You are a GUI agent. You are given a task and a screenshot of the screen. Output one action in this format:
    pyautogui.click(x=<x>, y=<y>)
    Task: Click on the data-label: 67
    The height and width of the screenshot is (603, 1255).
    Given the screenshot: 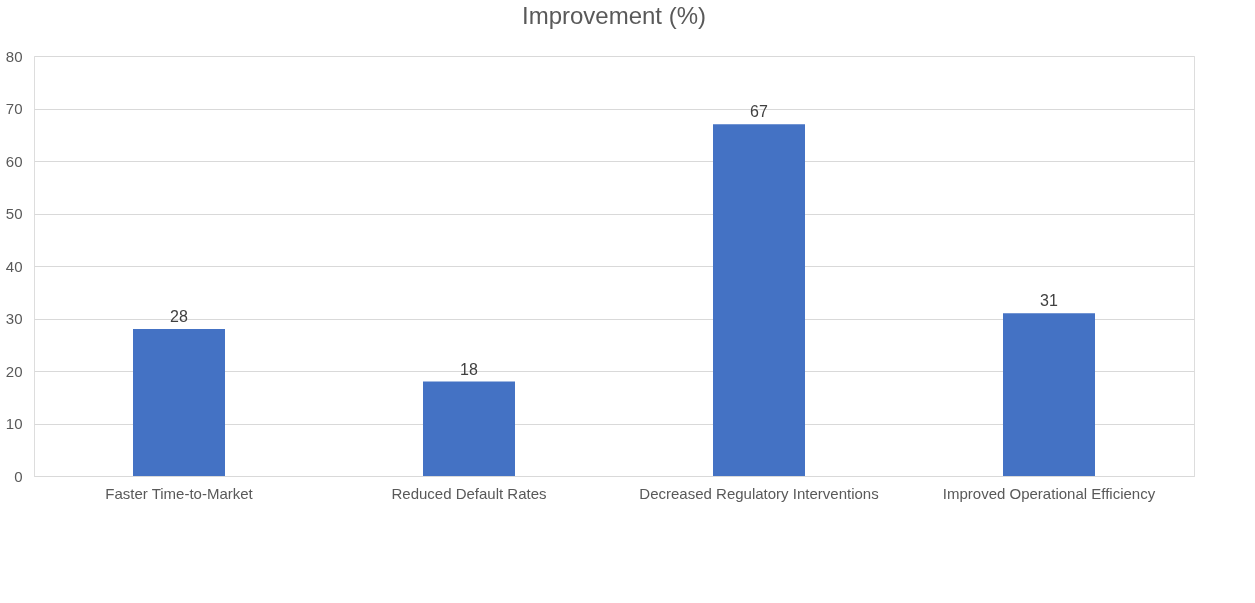 What is the action you would take?
    pyautogui.click(x=759, y=112)
    